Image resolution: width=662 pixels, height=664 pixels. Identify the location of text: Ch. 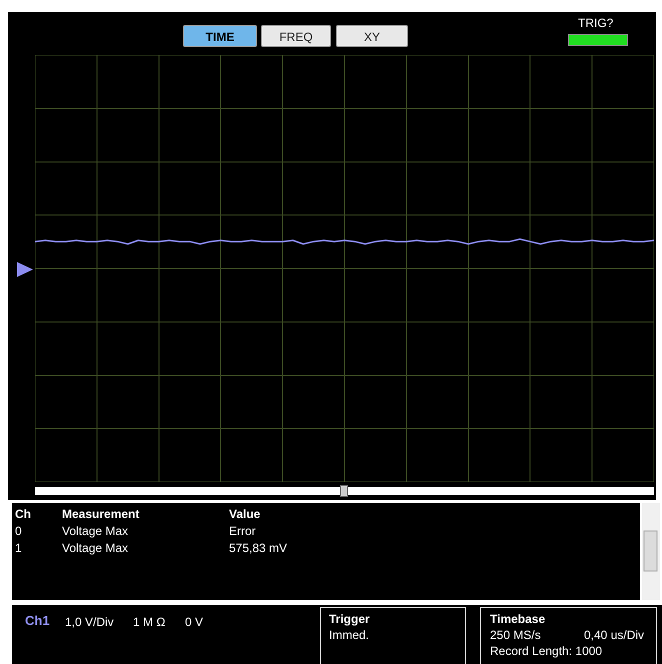
(23, 514).